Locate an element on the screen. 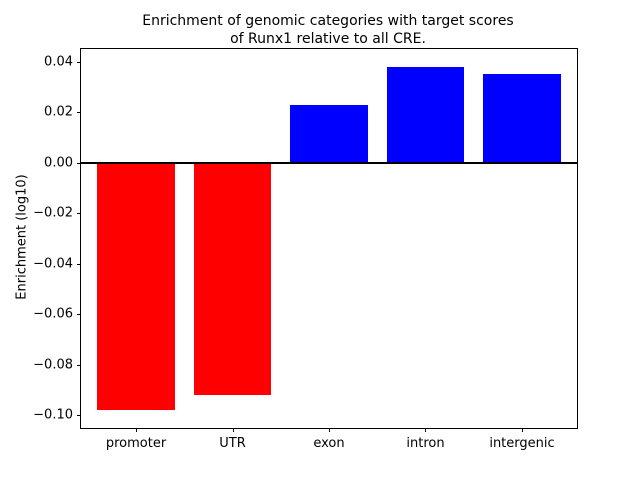 The image size is (640, 480). y-tick-label: 0.00 is located at coordinates (58, 163).